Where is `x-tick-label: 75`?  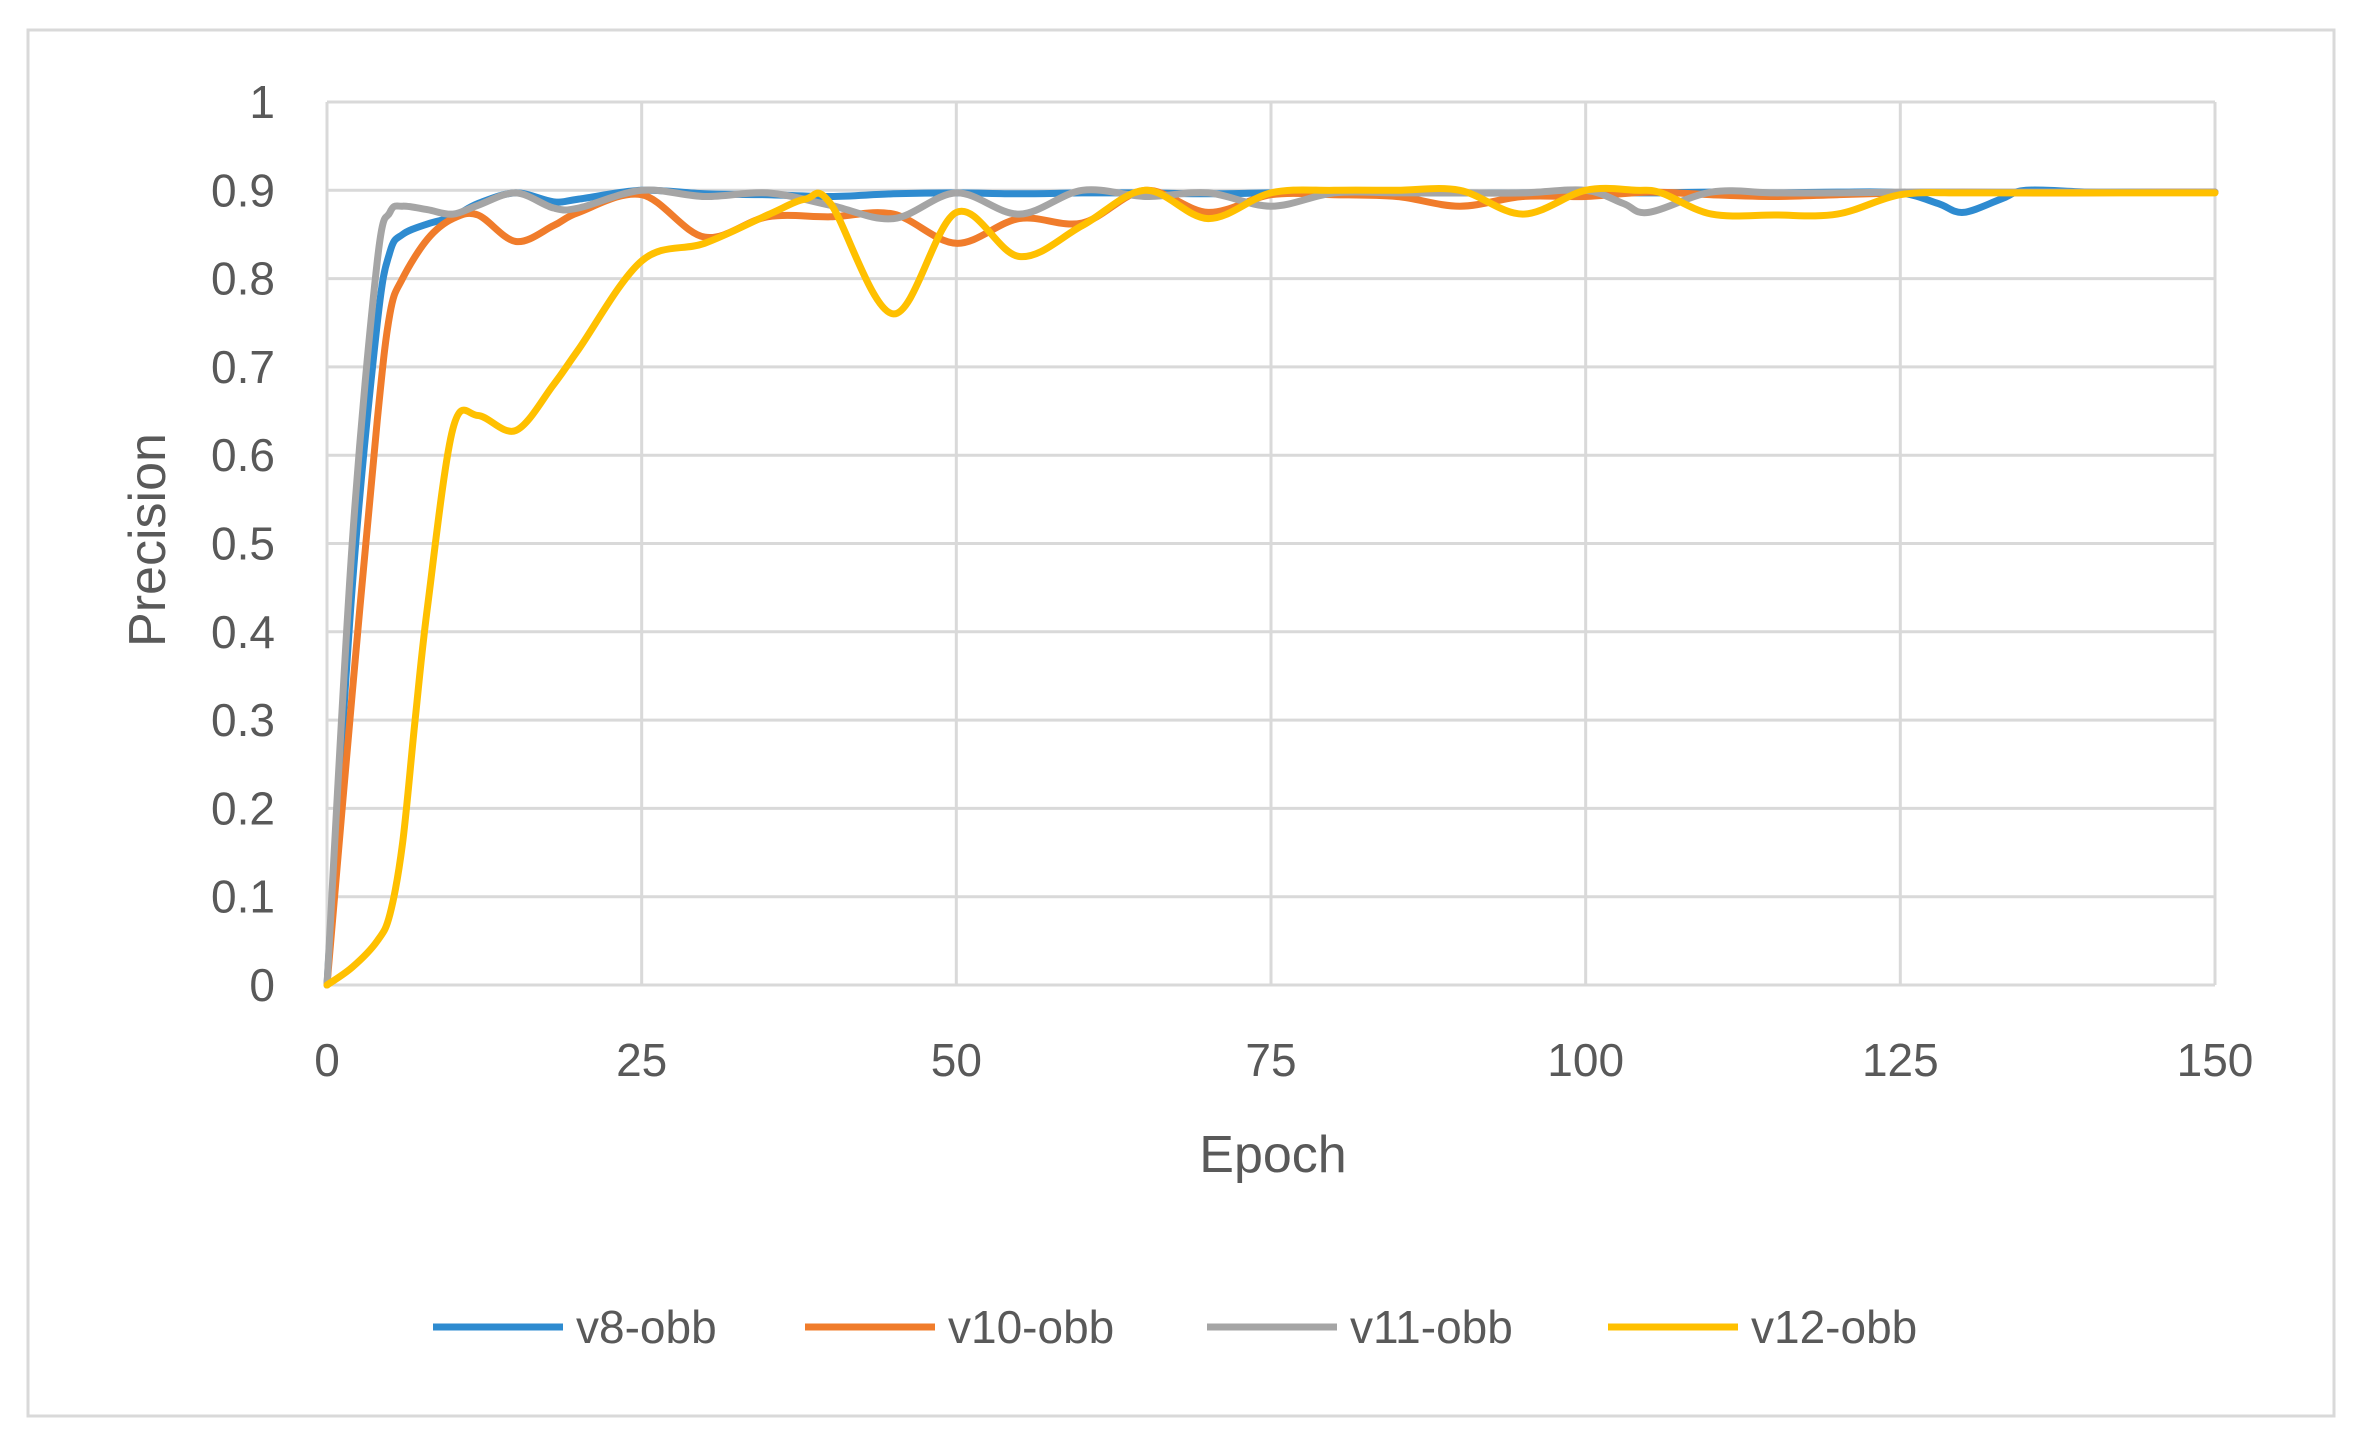
x-tick-label: 75 is located at coordinates (1270, 1060).